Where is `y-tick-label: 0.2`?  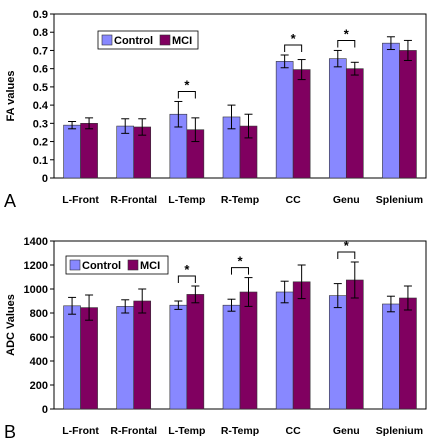
y-tick-label: 0.2 is located at coordinates (40, 143).